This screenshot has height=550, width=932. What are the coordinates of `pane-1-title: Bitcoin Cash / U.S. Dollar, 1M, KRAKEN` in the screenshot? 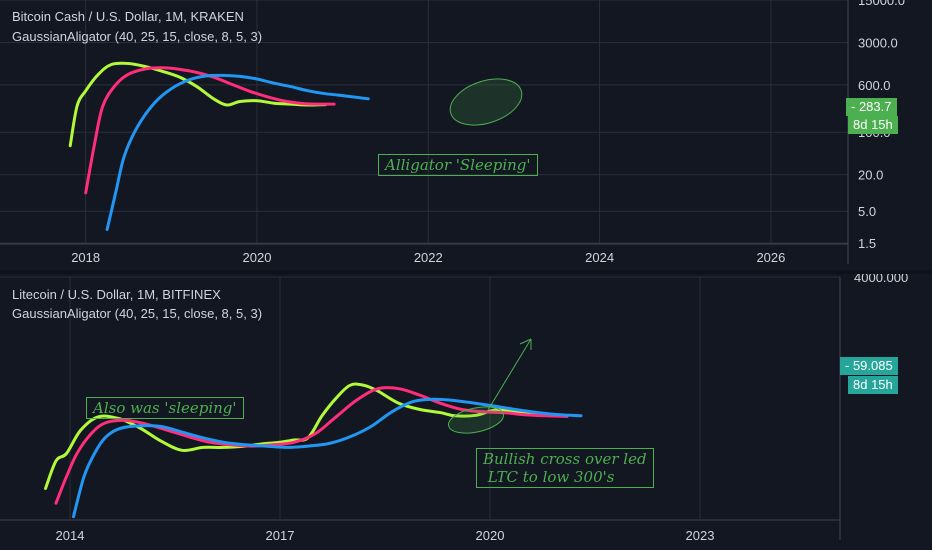 It's located at (128, 16).